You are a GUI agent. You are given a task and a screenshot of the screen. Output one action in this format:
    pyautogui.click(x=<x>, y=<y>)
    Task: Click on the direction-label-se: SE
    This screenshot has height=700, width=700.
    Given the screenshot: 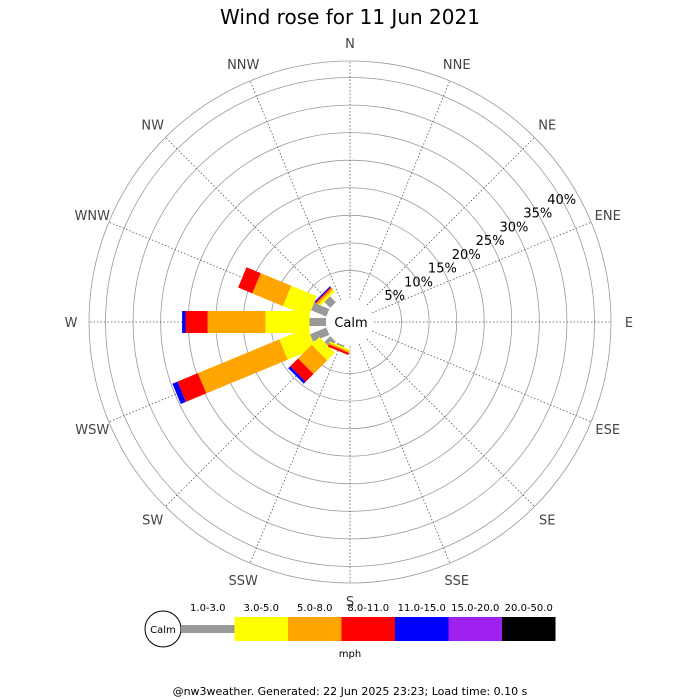 What is the action you would take?
    pyautogui.click(x=547, y=520)
    